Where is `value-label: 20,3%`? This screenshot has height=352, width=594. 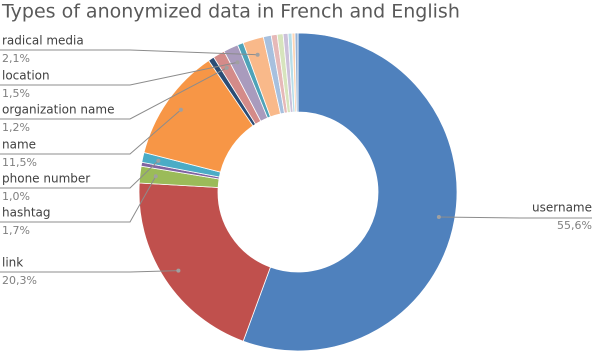 value-label: 20,3% is located at coordinates (19, 280).